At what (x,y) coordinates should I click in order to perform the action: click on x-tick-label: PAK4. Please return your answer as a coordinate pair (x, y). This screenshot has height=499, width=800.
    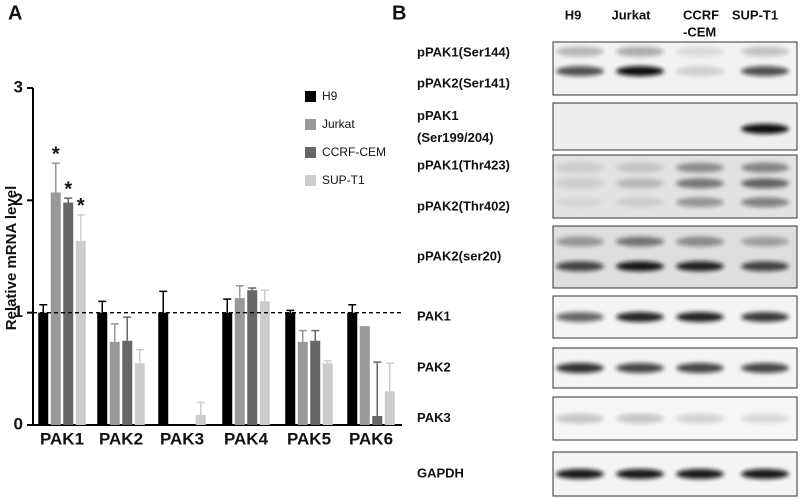
    Looking at the image, I should click on (246, 438).